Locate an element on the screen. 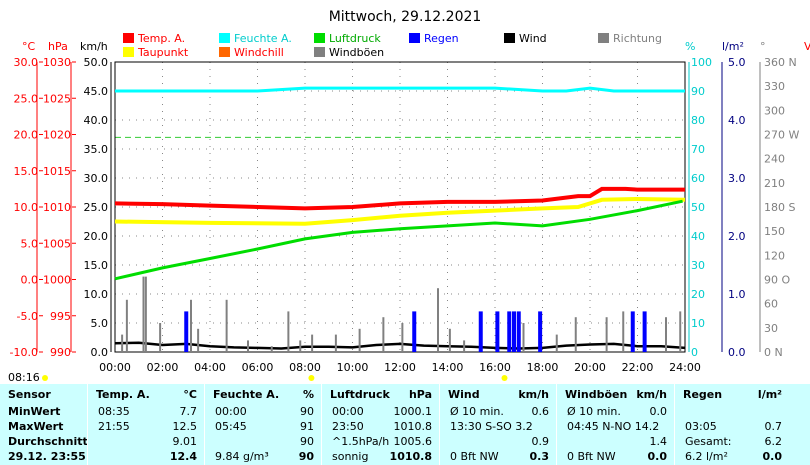  time-tick-5: 10:00 is located at coordinates (353, 367).